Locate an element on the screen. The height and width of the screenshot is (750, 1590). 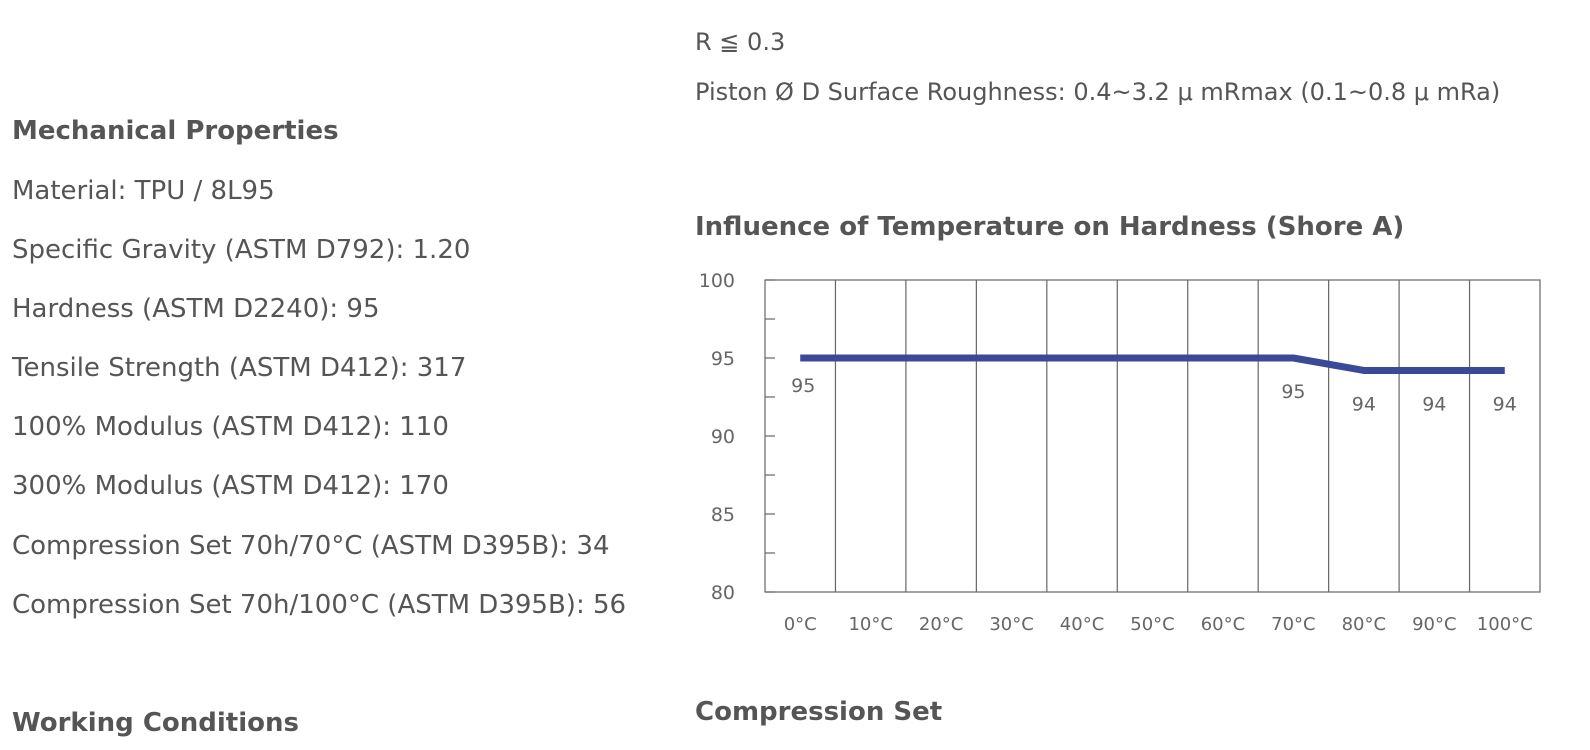
property-300-modulus: 300% Modulus (ASTM D412): 170 is located at coordinates (230, 486).